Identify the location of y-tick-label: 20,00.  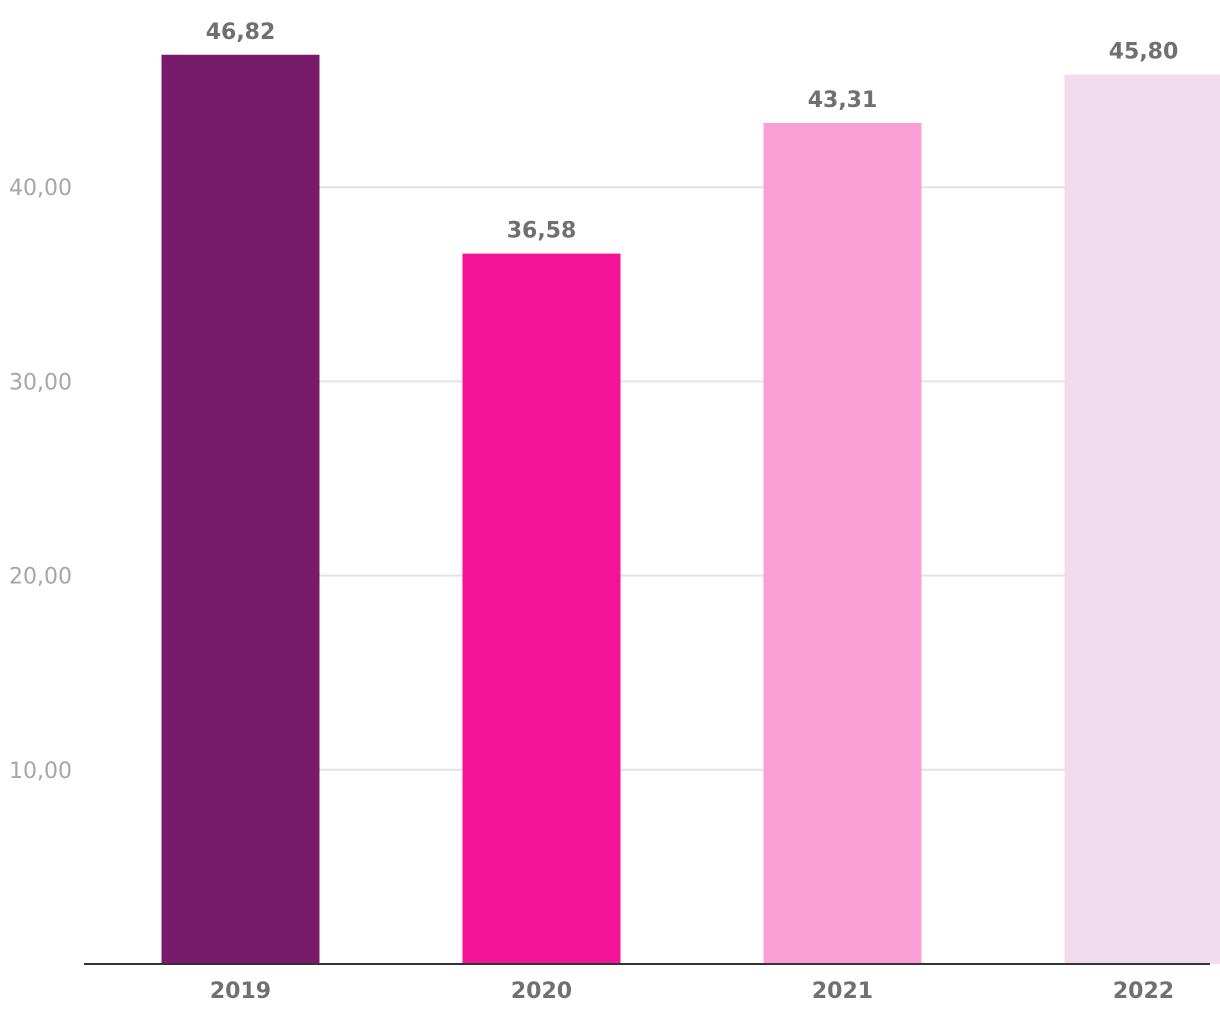
(40, 577).